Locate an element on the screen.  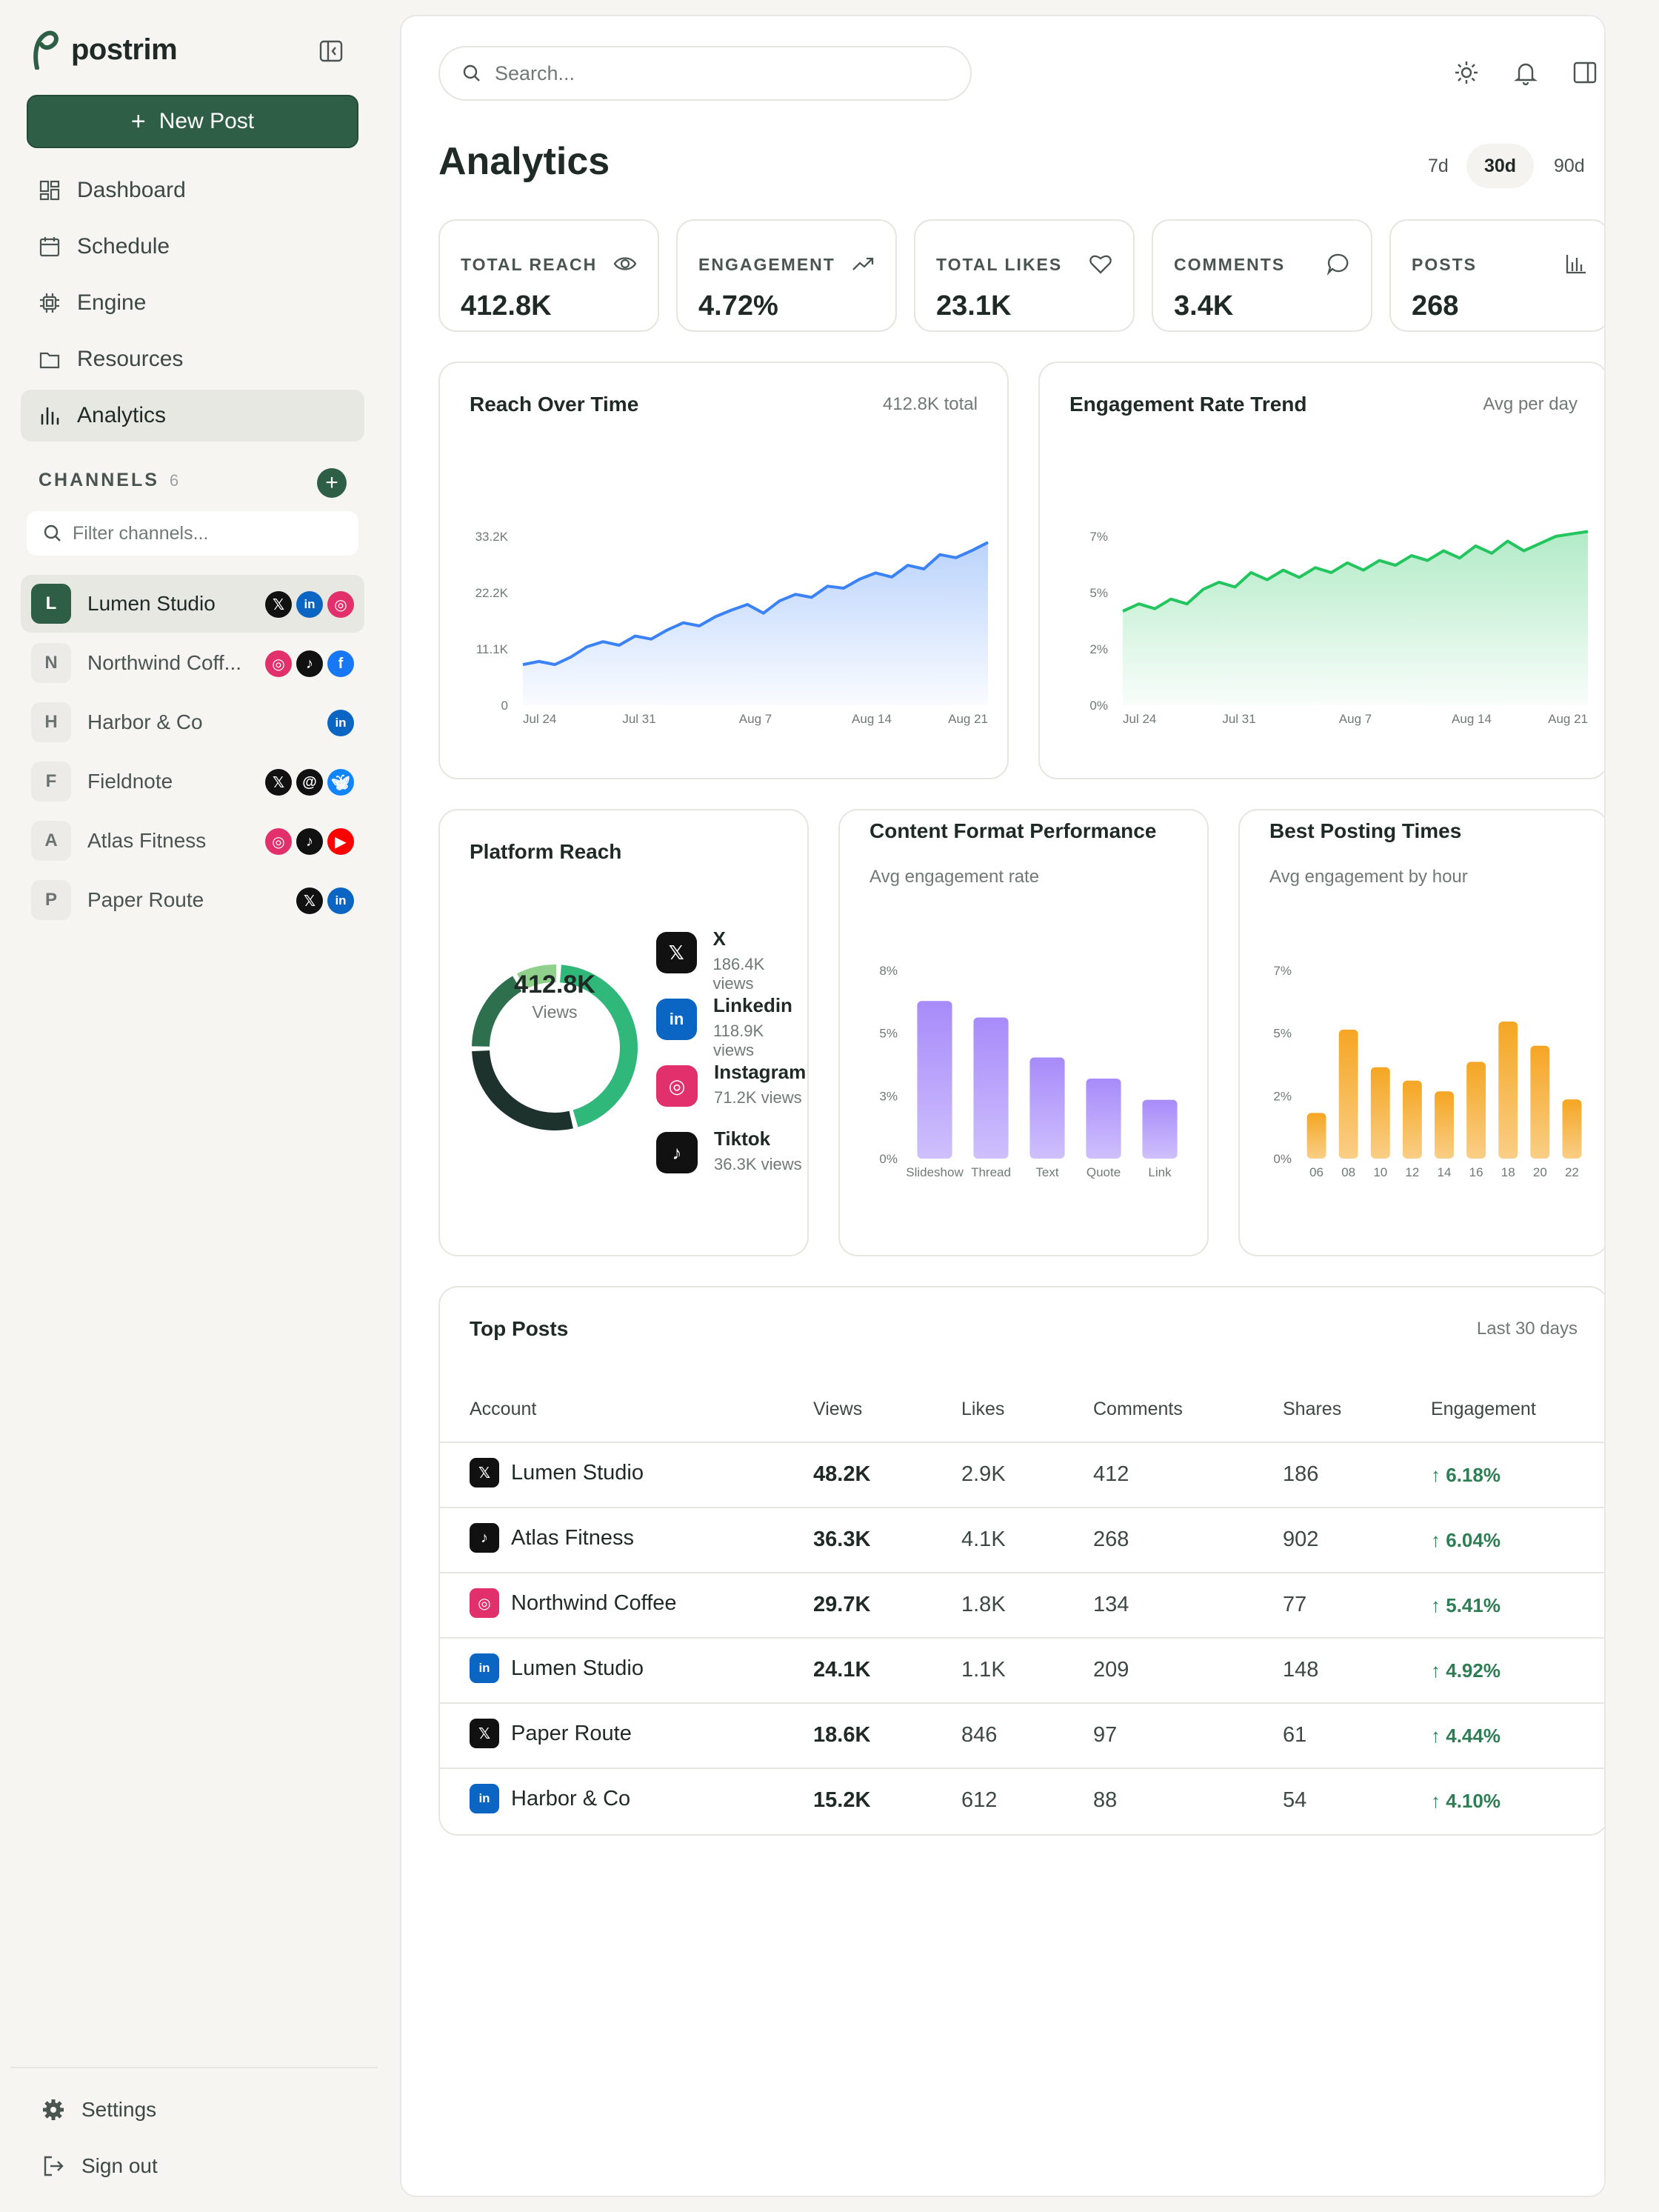
cell-account: Atlas Fitness is located at coordinates (572, 1537).